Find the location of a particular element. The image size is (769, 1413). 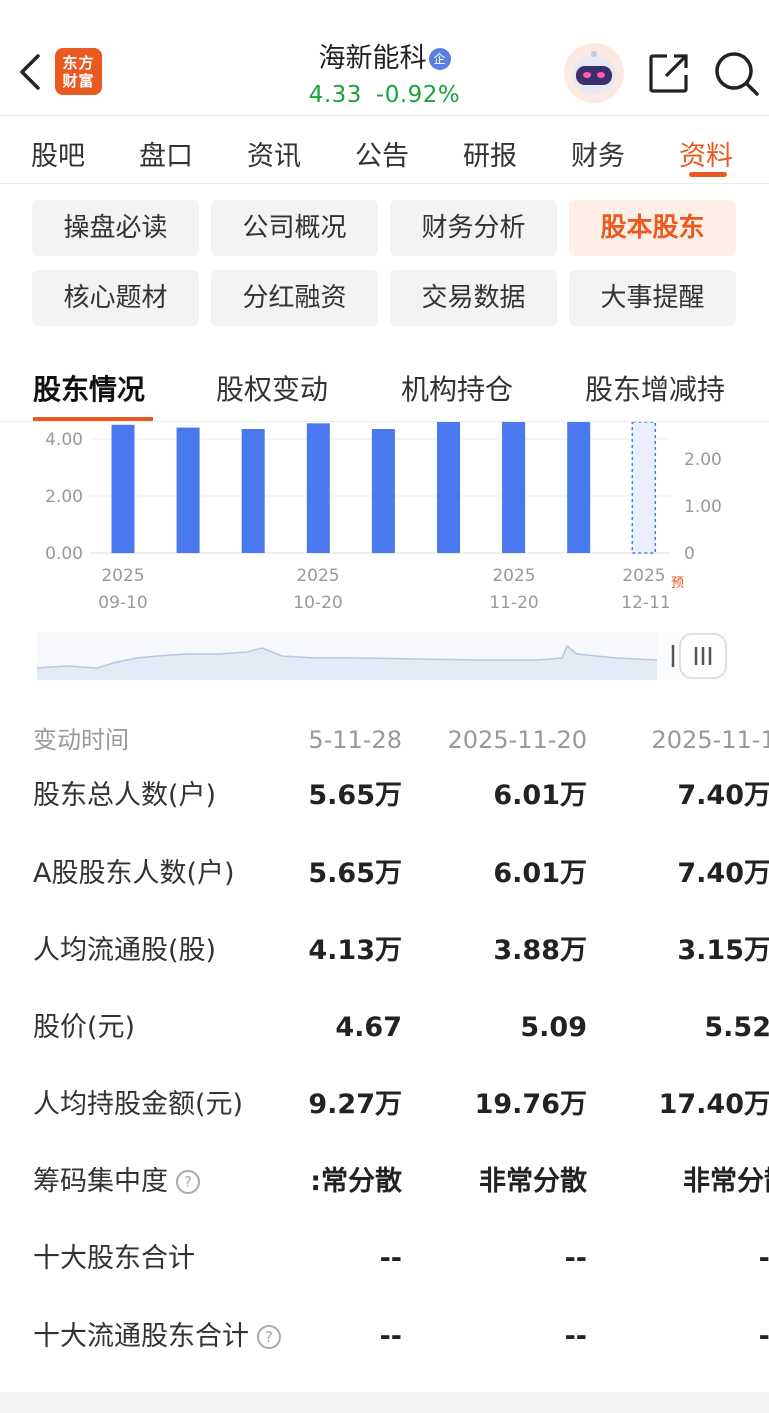

sub-button-financial-analysis: 财务分析 is located at coordinates (473, 228).